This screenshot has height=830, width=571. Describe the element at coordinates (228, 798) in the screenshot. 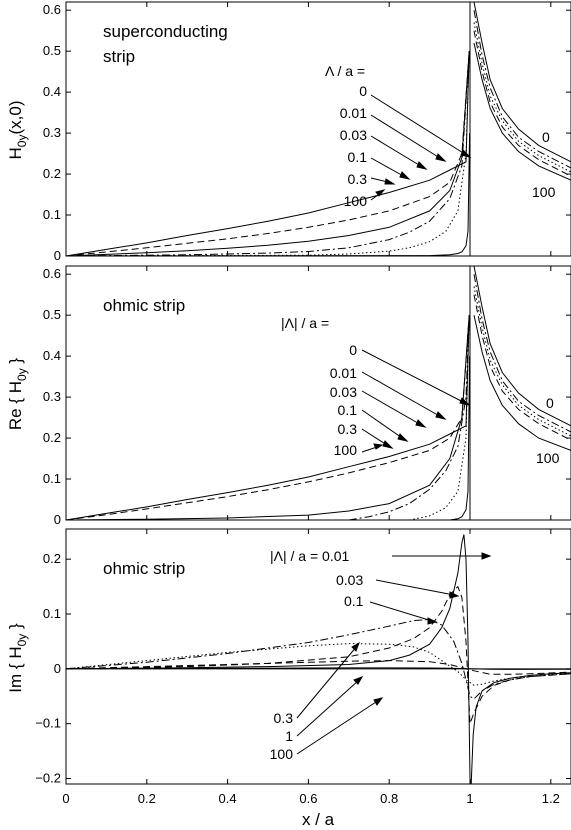

I see `x-tick-label: 0.4` at that location.